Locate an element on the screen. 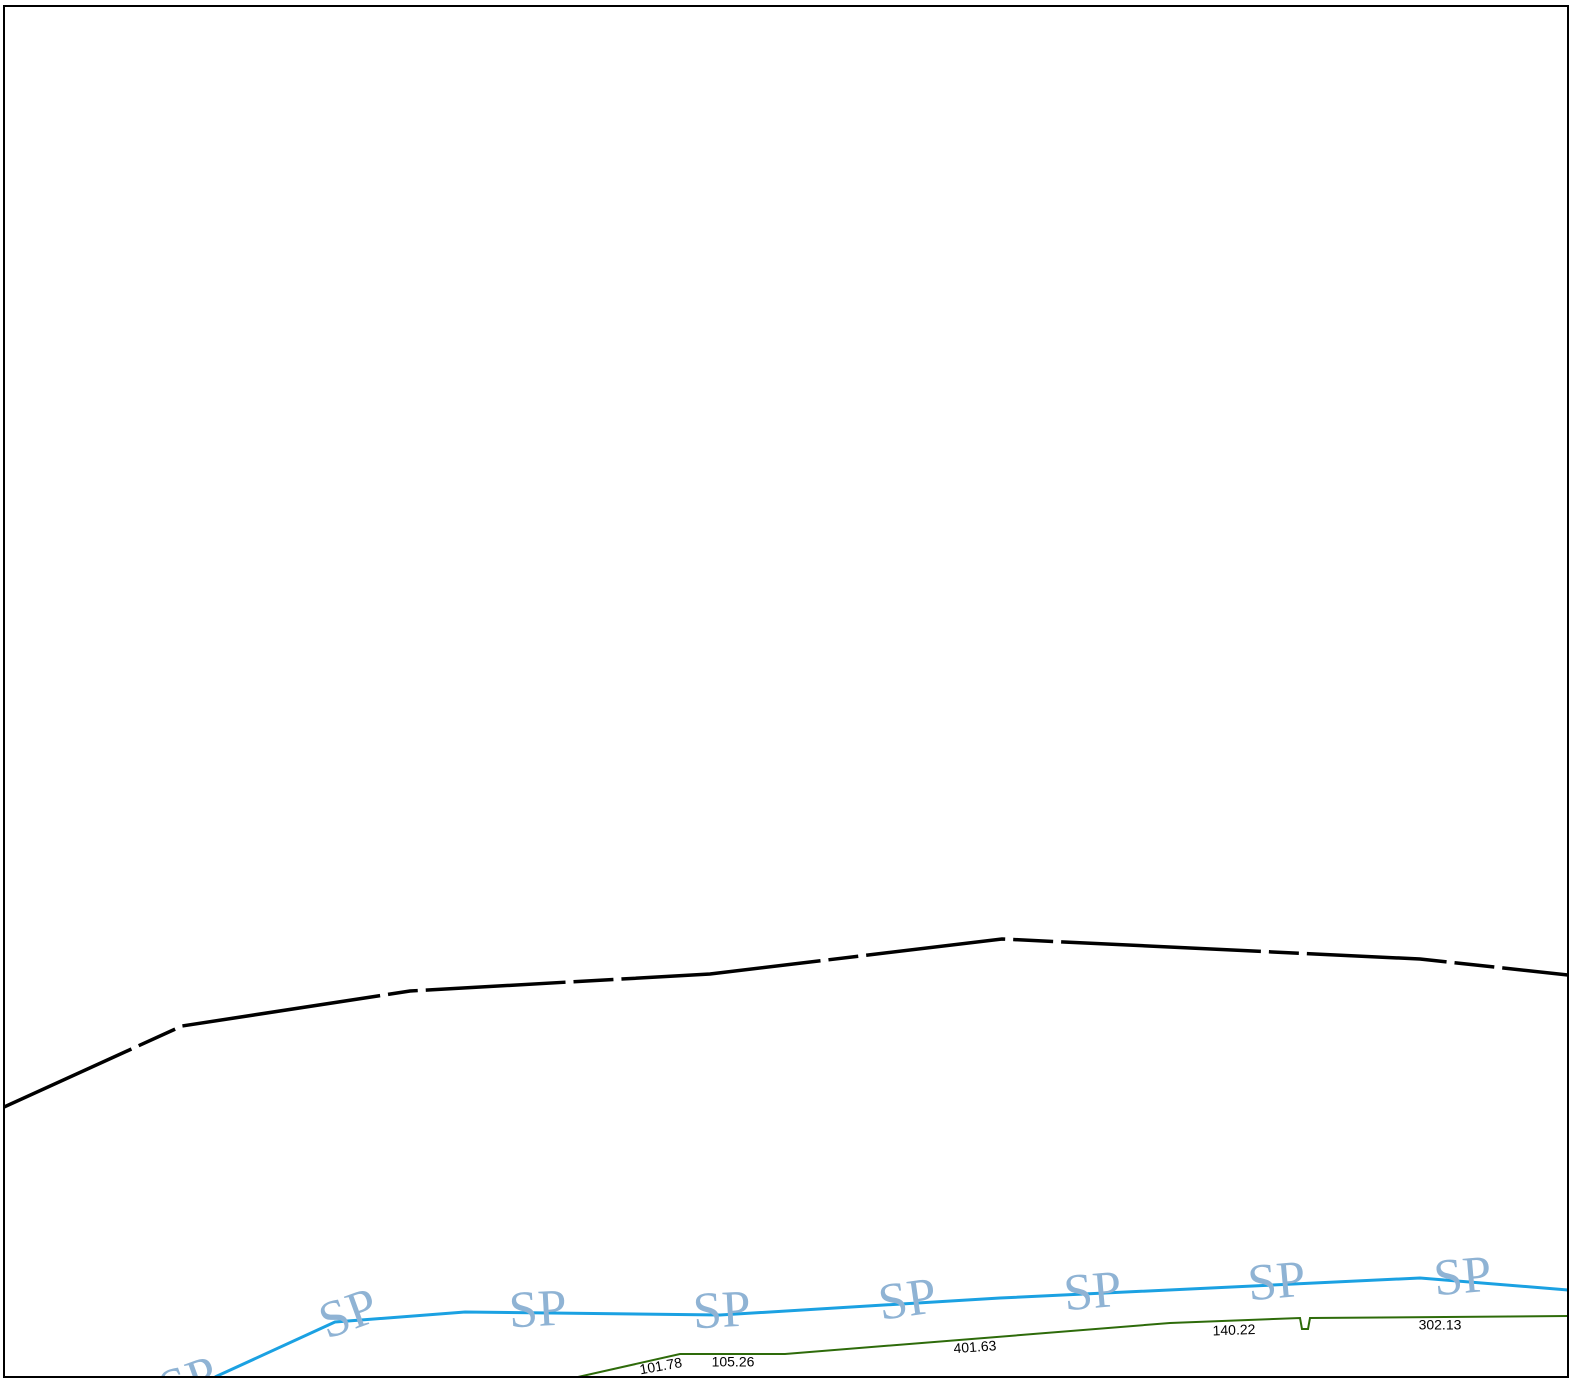  segment-label: 302.13 is located at coordinates (1440, 1325).